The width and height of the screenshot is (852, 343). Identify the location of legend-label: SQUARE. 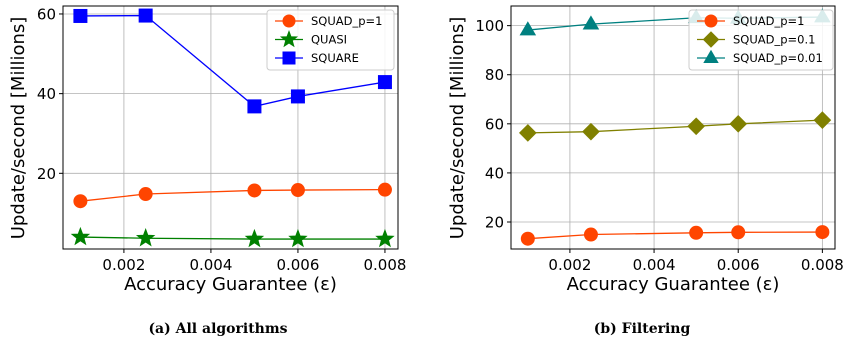
(335, 58).